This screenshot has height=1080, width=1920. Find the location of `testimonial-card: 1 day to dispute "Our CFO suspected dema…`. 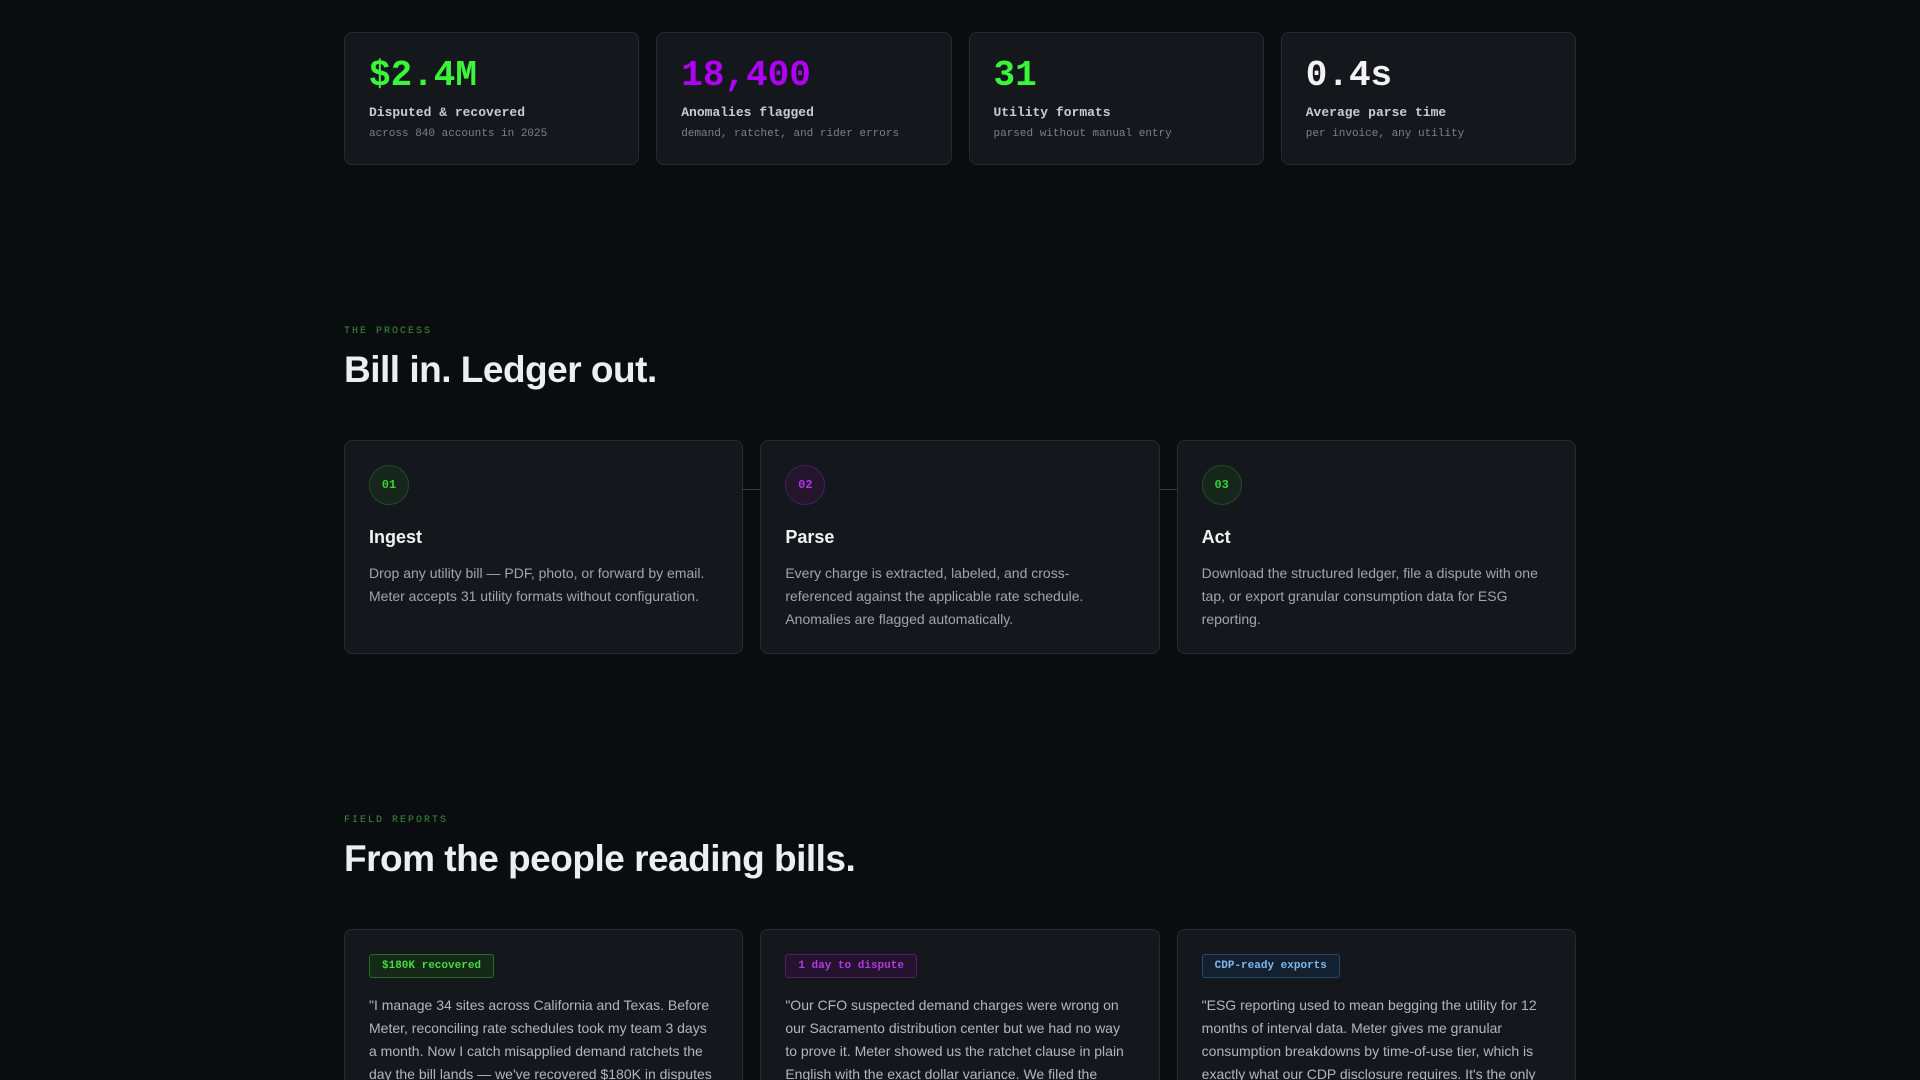

testimonial-card: 1 day to dispute "Our CFO suspected dema… is located at coordinates (960, 1004).